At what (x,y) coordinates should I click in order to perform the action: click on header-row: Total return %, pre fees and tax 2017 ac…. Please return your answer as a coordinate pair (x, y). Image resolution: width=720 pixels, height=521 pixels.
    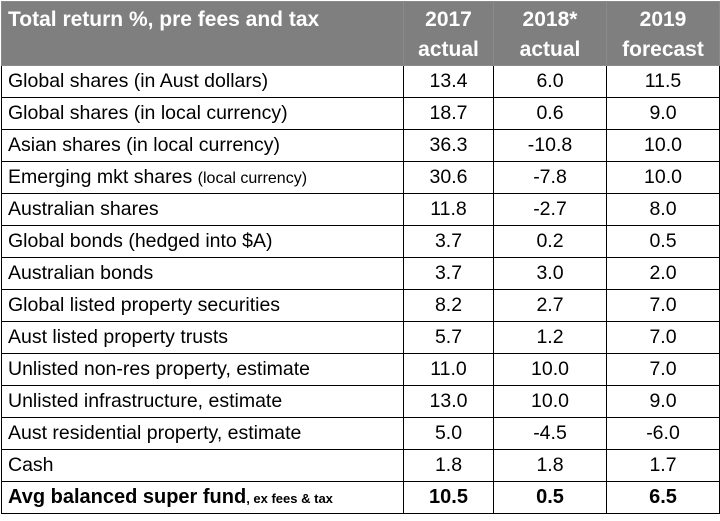
    Looking at the image, I should click on (360, 33).